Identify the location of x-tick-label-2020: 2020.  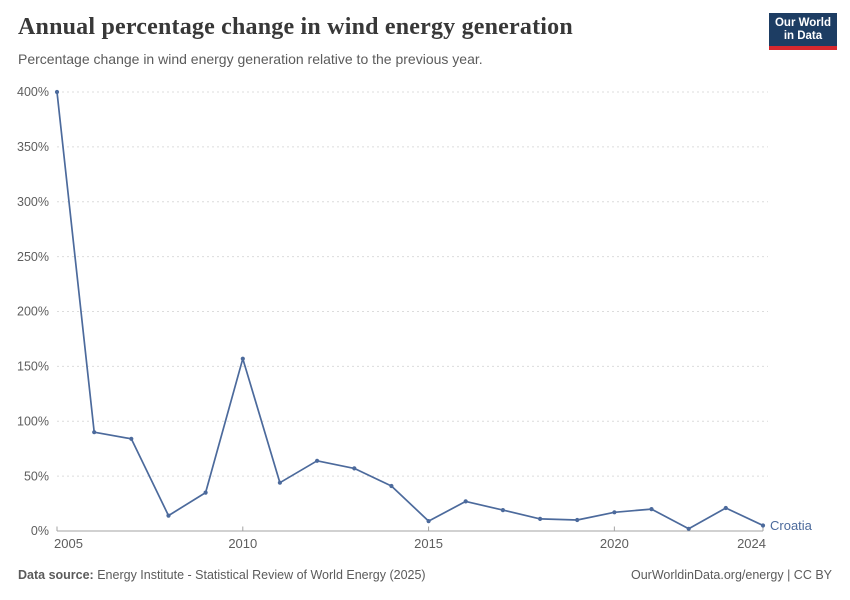
(614, 543).